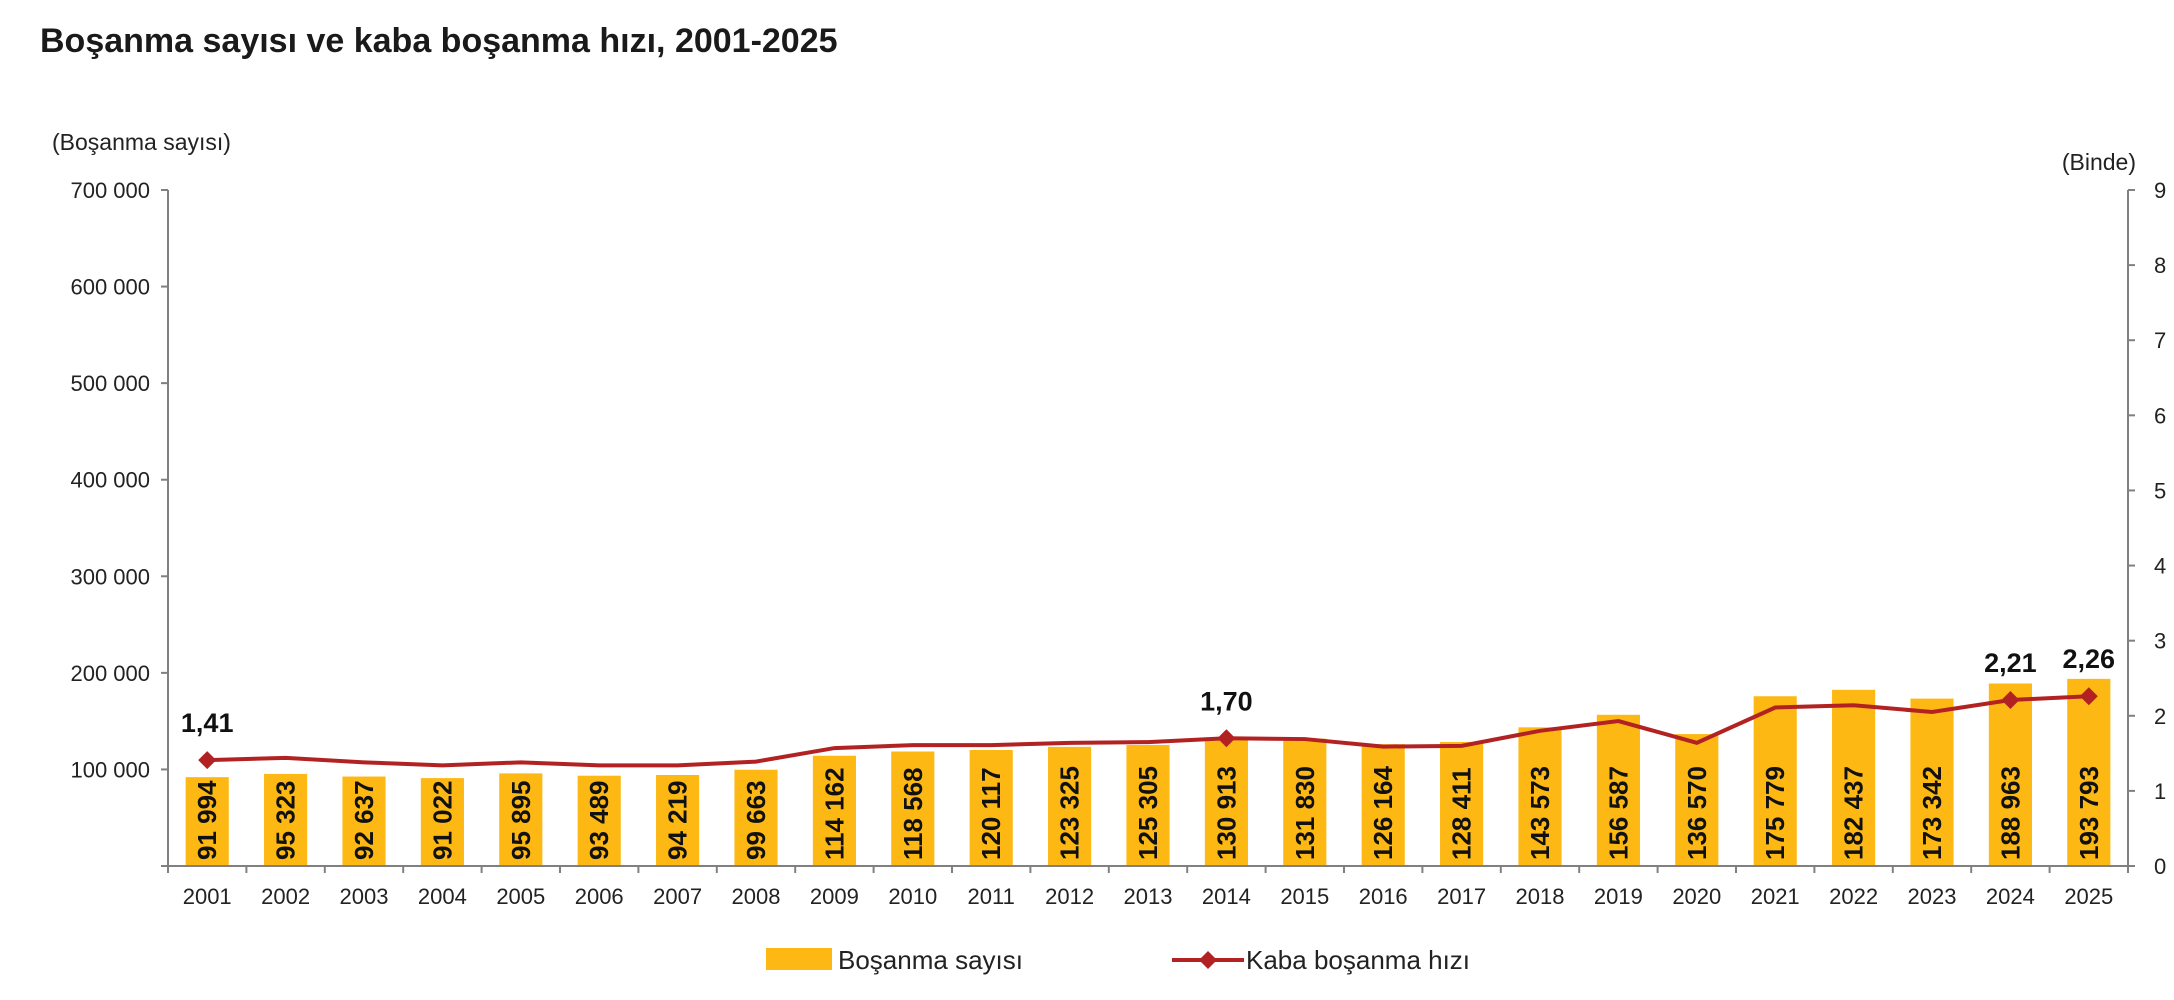 The image size is (2174, 1000). Describe the element at coordinates (2160, 415) in the screenshot. I see `right-tick-label: 6` at that location.